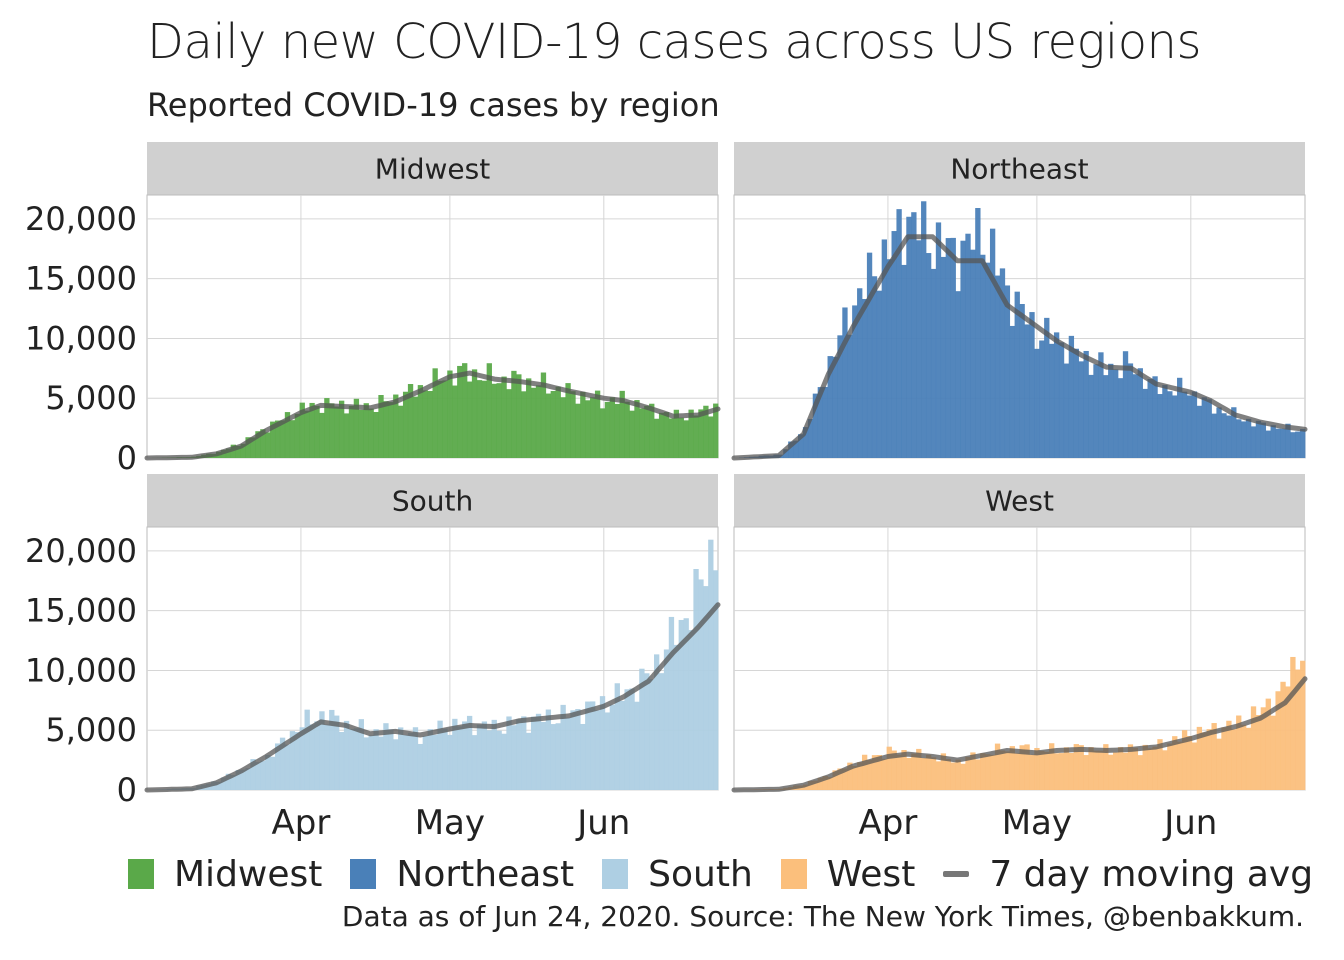 Image resolution: width=1344 pixels, height=960 pixels. What do you see at coordinates (1189, 823) in the screenshot?
I see `x-tick-label: Jun` at bounding box center [1189, 823].